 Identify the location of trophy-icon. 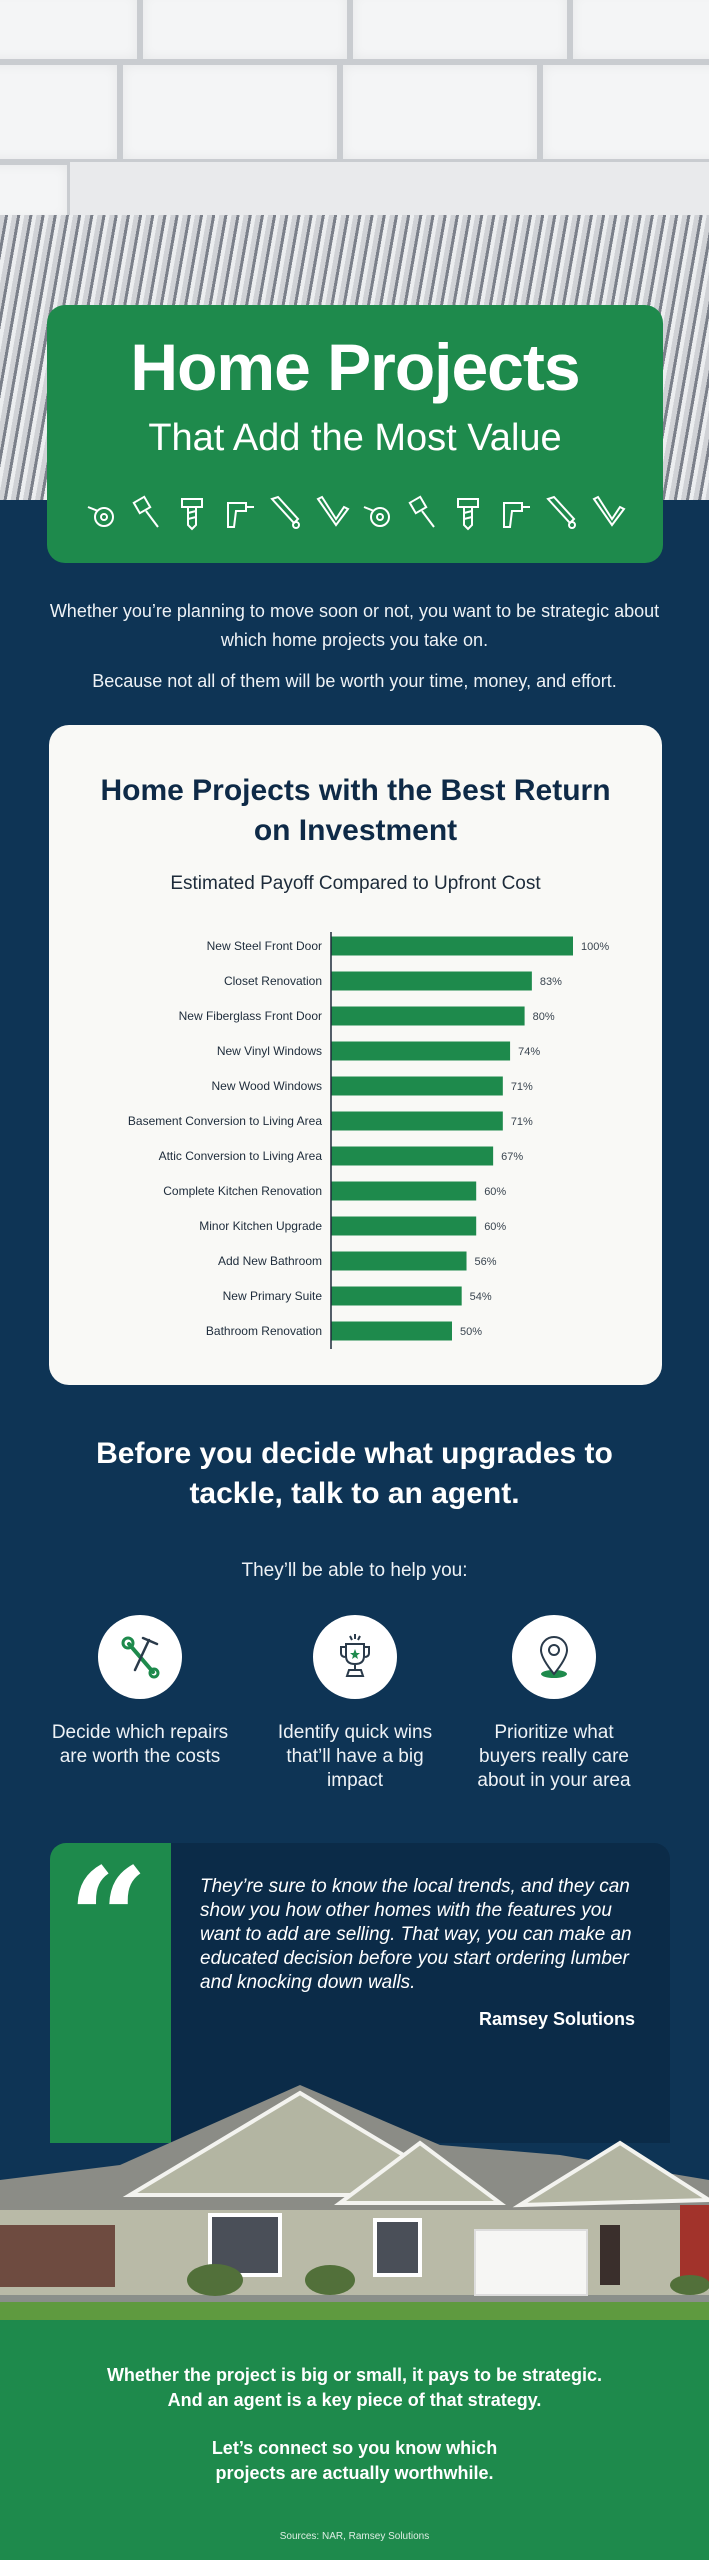
(355, 1657).